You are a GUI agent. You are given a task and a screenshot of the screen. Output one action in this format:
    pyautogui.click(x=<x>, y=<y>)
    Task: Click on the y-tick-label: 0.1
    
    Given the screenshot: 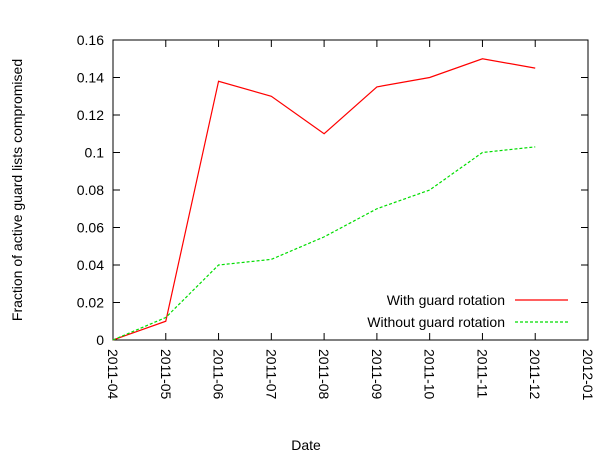 What is the action you would take?
    pyautogui.click(x=95, y=153)
    